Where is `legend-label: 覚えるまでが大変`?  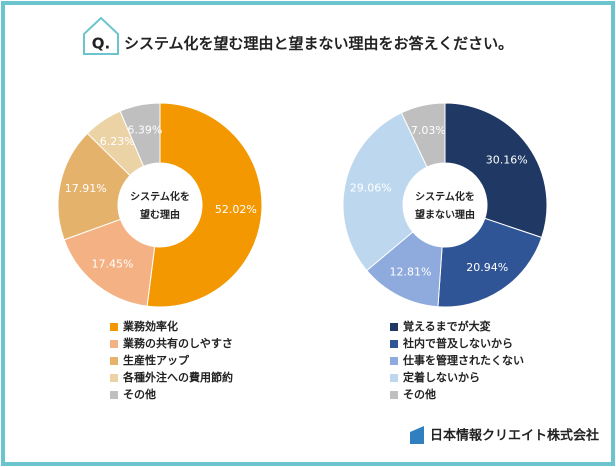 legend-label: 覚えるまでが大変 is located at coordinates (446, 326).